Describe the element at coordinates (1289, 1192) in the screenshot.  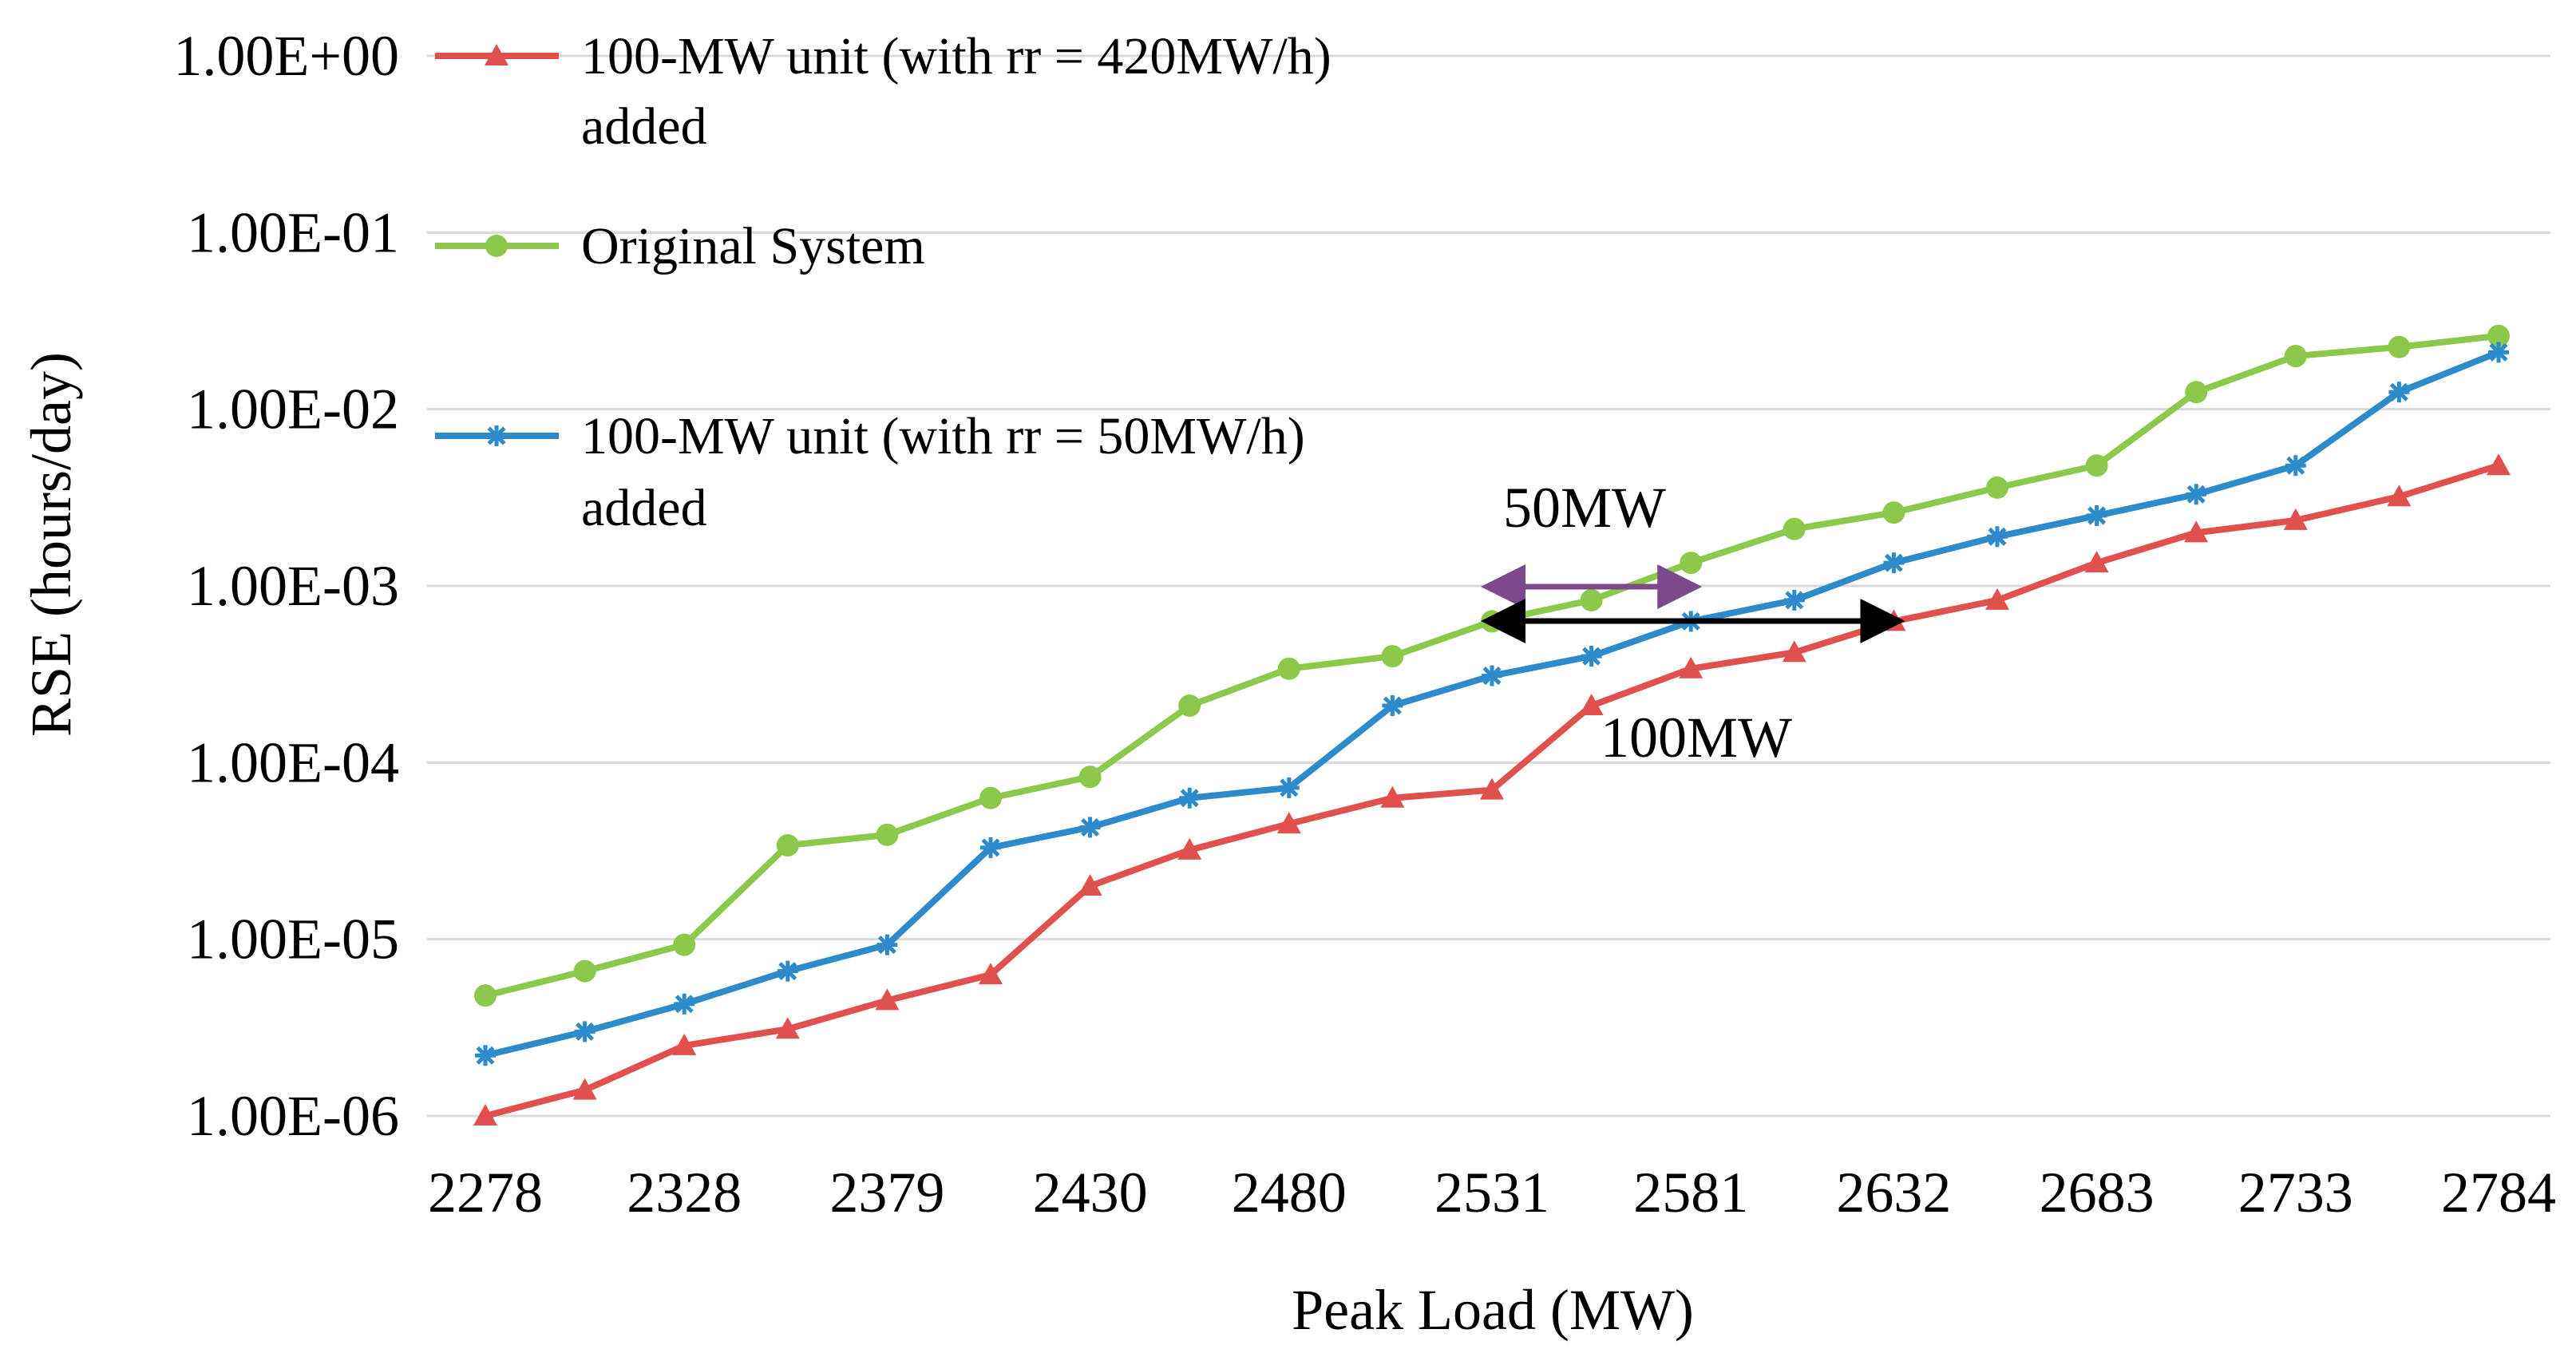
I see `x-tick-label: 2480` at that location.